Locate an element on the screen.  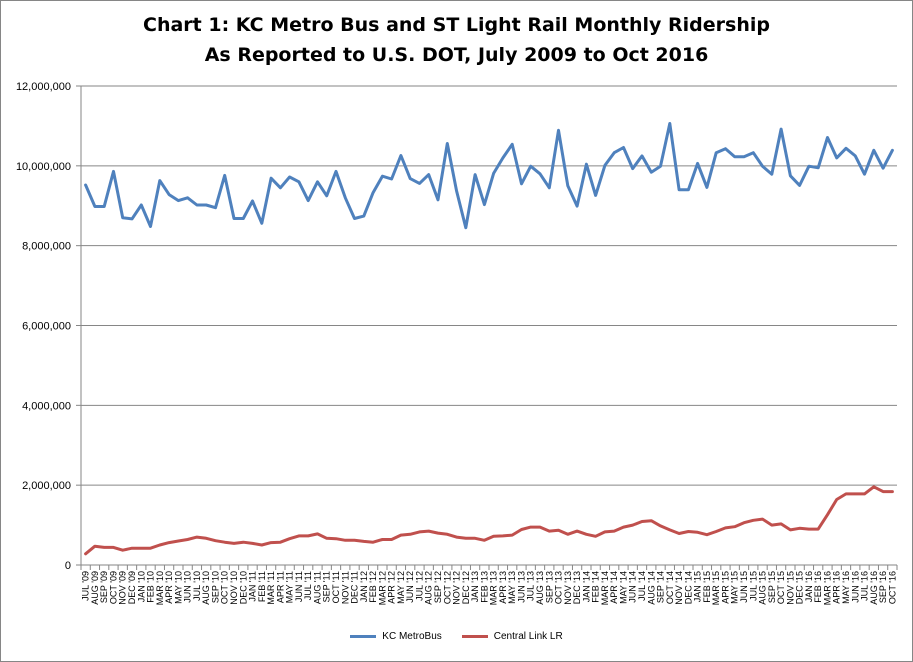
x-tick-label: MAY '16 is located at coordinates (846, 587).